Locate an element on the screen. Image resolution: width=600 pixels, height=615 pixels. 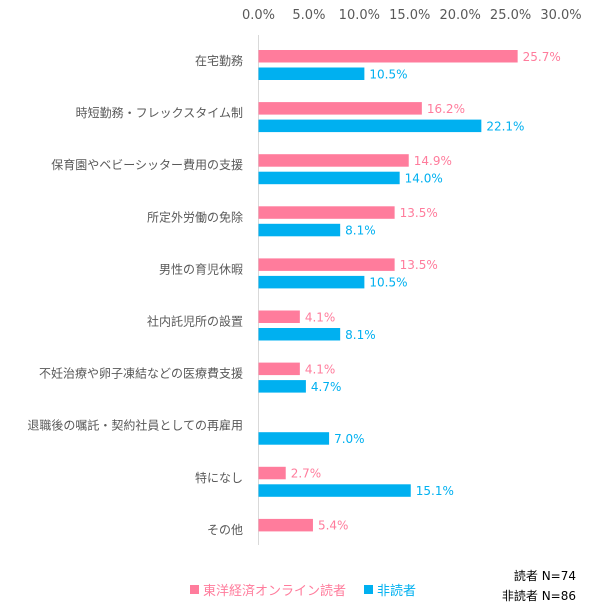
category-label: 在宅勤務 is located at coordinates (219, 60).